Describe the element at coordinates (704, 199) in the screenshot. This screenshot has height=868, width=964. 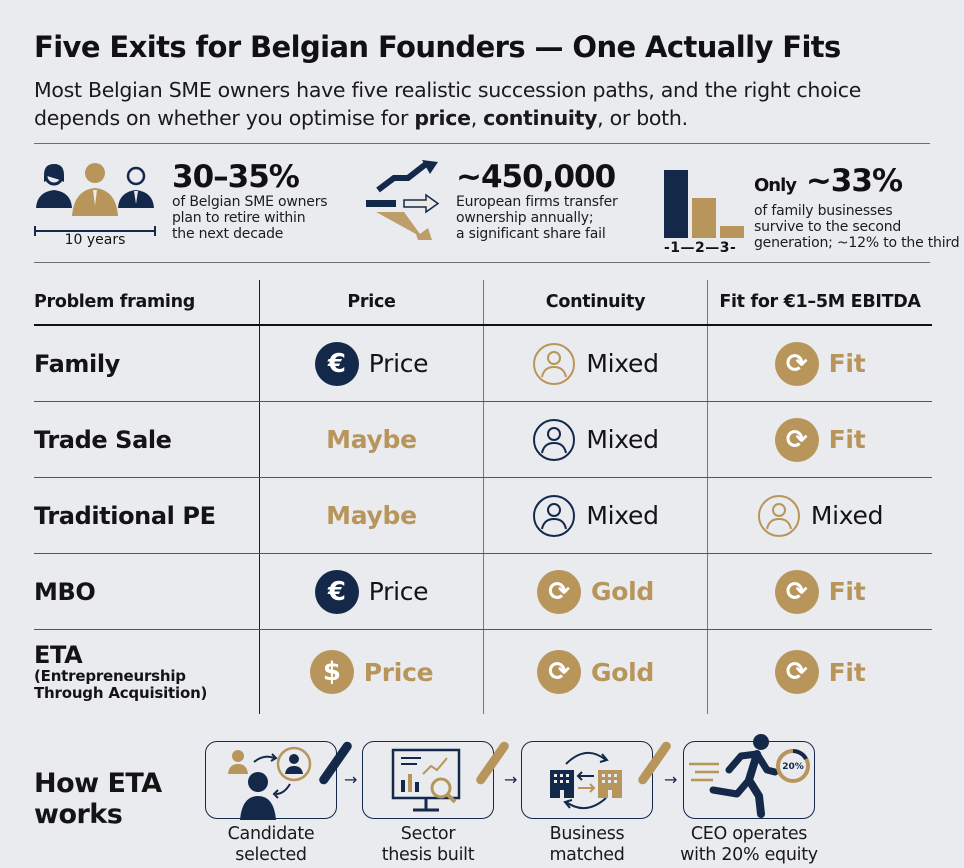
I see `bar-generations-icon` at that location.